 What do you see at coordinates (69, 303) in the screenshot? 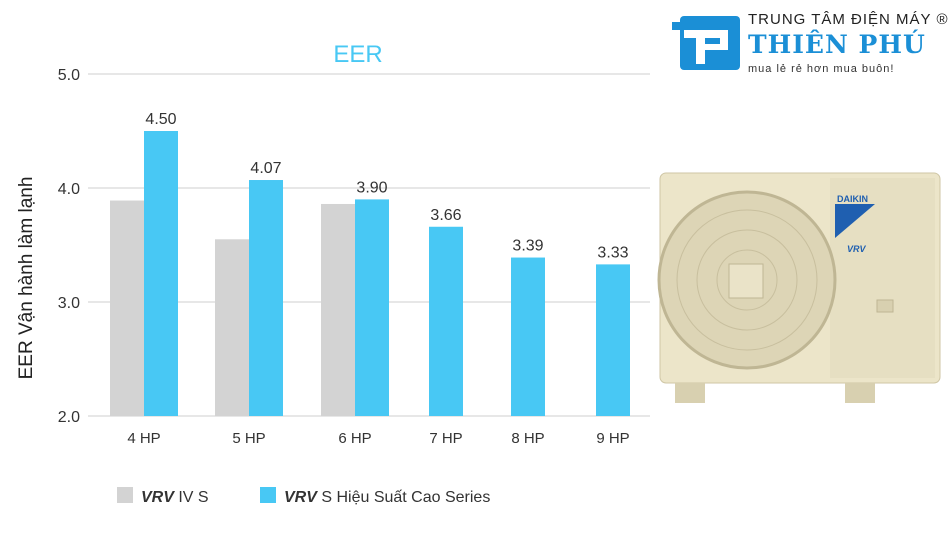
I see `y-tick-label: 3.0` at bounding box center [69, 303].